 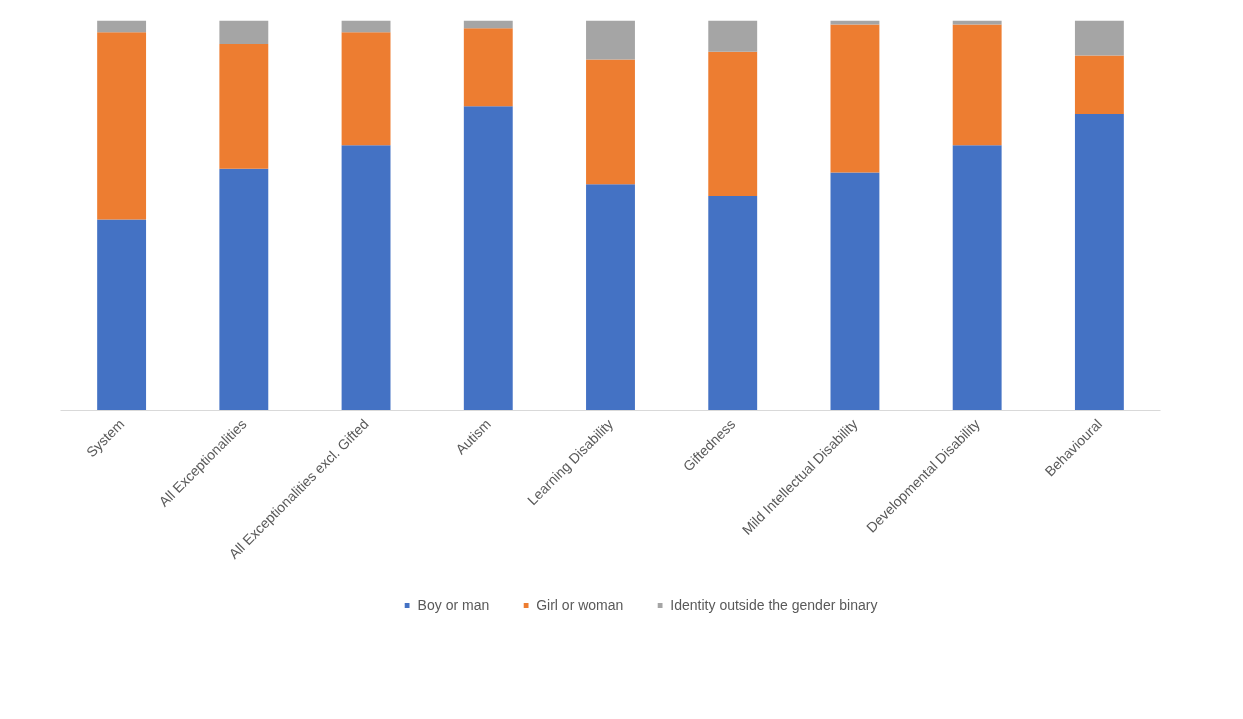 What do you see at coordinates (453, 605) in the screenshot?
I see `legend-label: Boy or man` at bounding box center [453, 605].